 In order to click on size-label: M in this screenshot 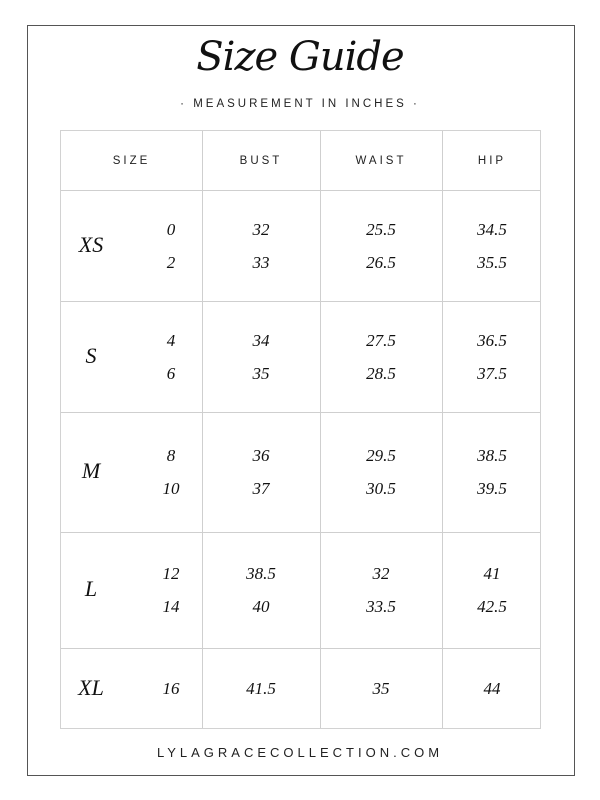, I will do `click(91, 470)`.